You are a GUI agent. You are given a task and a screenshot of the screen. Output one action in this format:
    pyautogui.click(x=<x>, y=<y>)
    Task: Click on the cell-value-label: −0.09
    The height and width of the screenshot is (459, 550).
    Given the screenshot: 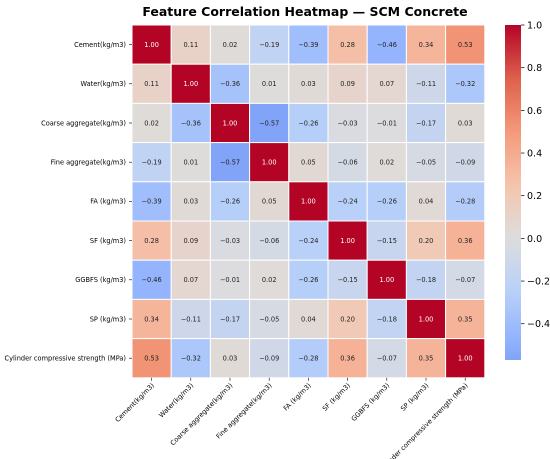 What is the action you would take?
    pyautogui.click(x=269, y=359)
    